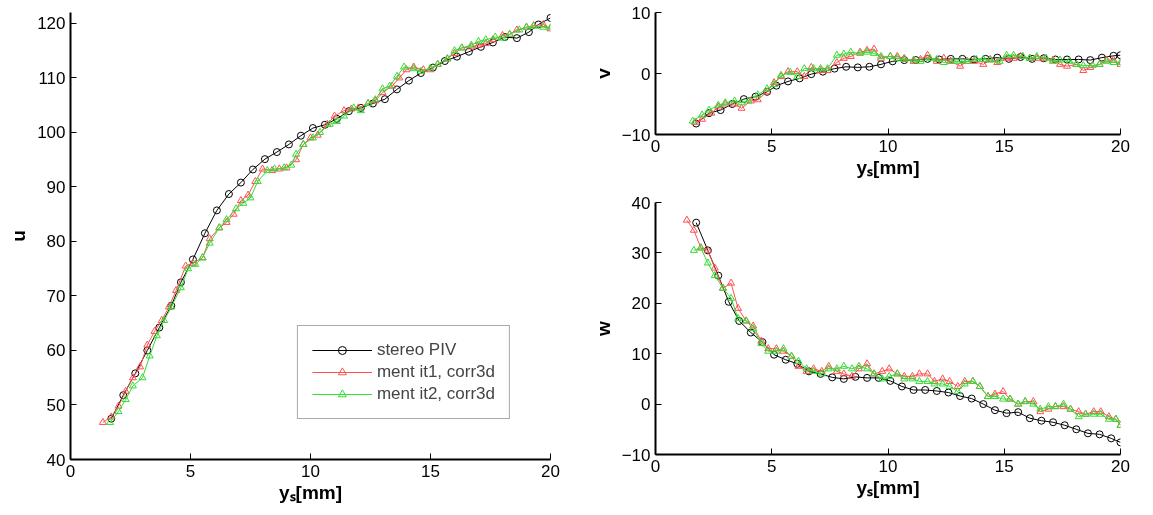 Image resolution: width=1153 pixels, height=515 pixels. Describe the element at coordinates (51, 24) in the screenshot. I see `y-tick-label: 120` at that location.